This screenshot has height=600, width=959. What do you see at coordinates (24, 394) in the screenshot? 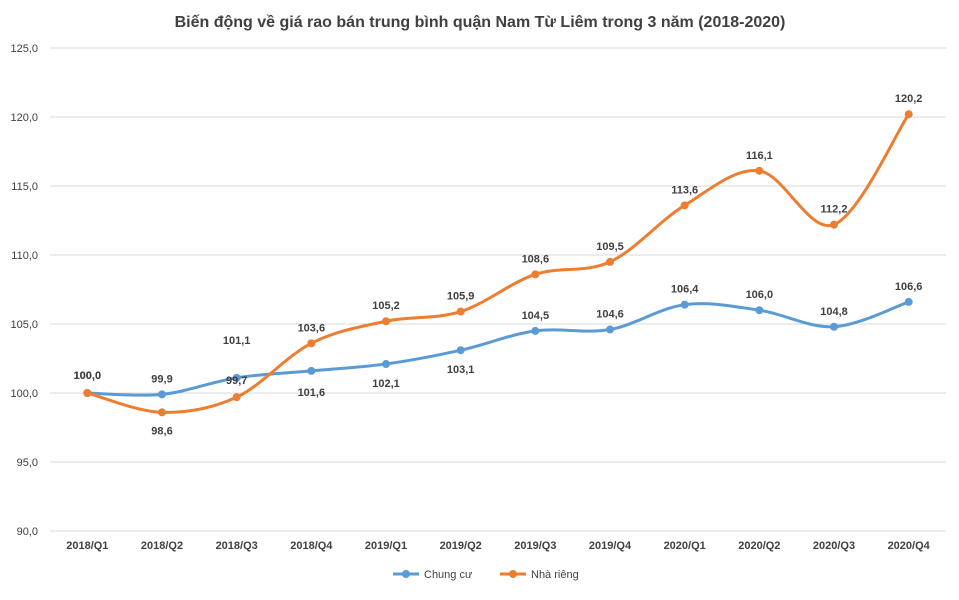
I see `y-tick-label: 100,0` at bounding box center [24, 394].